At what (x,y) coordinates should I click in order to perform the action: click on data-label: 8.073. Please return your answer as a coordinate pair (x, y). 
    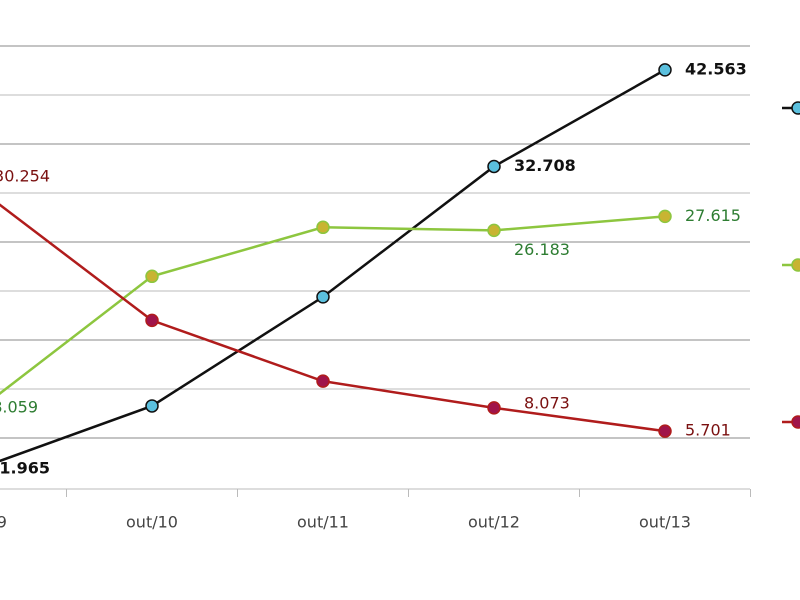
    Looking at the image, I should click on (547, 402).